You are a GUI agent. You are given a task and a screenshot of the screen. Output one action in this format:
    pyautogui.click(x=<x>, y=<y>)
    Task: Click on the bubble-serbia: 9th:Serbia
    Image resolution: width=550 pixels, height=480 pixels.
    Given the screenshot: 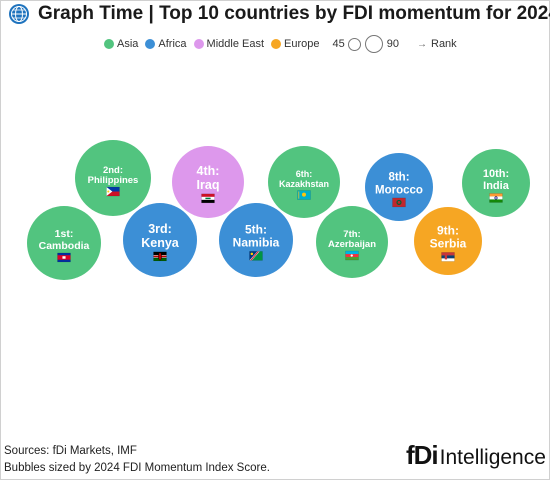 What is the action you would take?
    pyautogui.click(x=448, y=241)
    